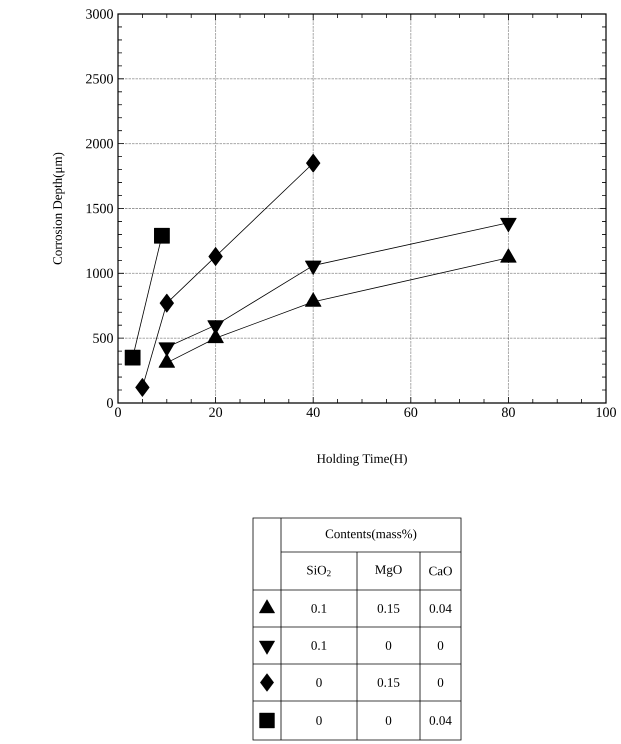  What do you see at coordinates (388, 571) in the screenshot?
I see `text: MgO` at bounding box center [388, 571].